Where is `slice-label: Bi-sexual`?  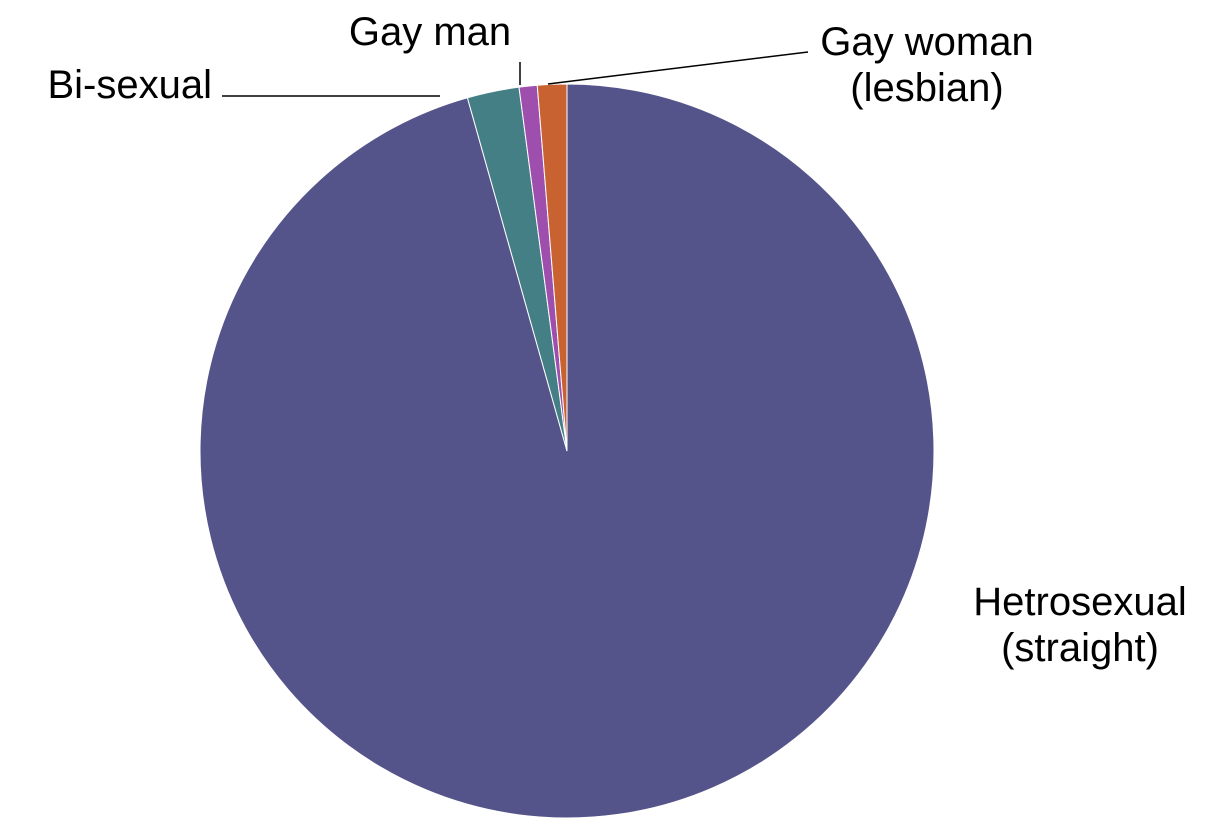
slice-label: Bi-sexual is located at coordinates (129, 85).